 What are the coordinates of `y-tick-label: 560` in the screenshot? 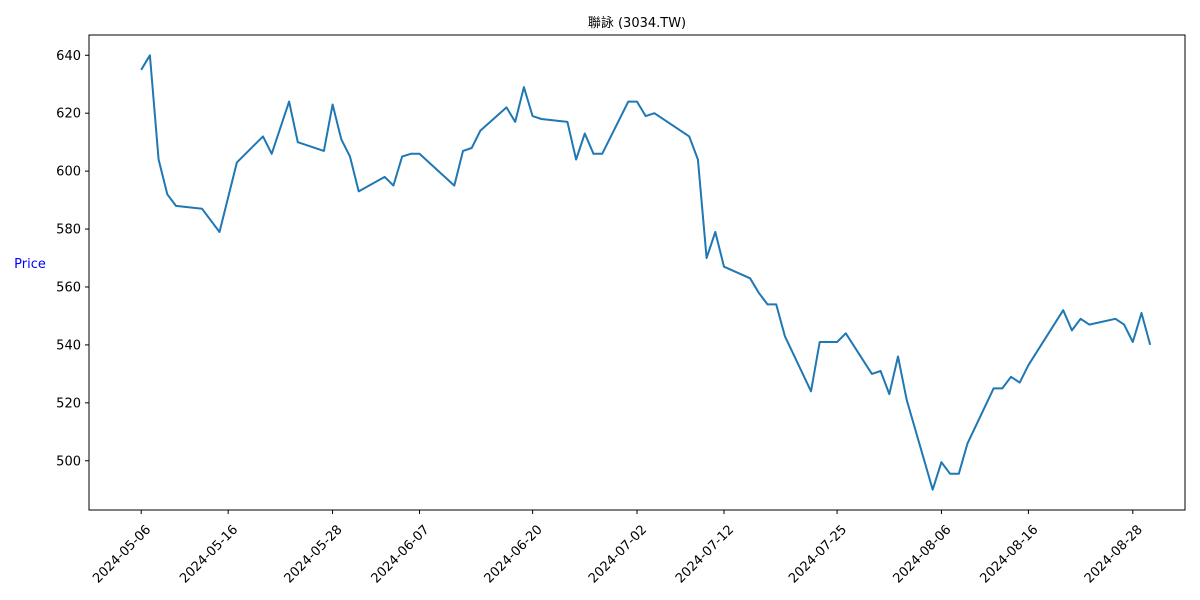 It's located at (68, 287).